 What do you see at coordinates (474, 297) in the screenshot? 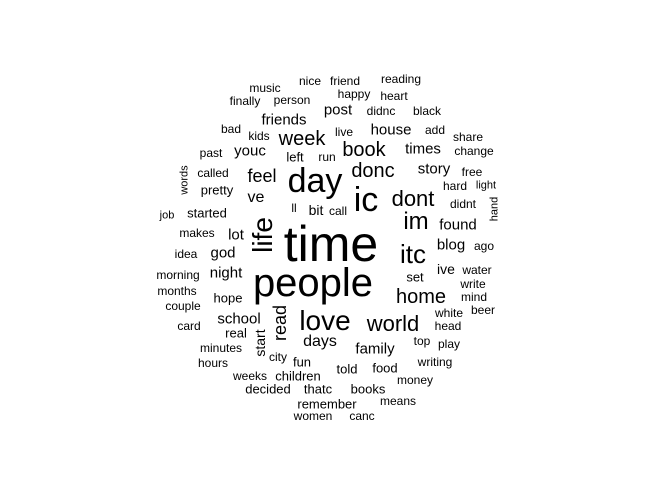
I see `word-mind: mind` at bounding box center [474, 297].